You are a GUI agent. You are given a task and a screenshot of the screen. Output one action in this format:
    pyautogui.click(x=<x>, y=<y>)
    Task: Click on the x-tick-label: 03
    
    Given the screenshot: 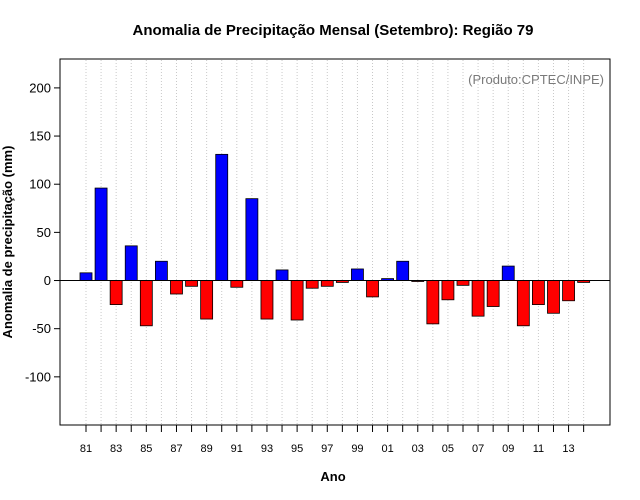 What is the action you would take?
    pyautogui.click(x=418, y=449)
    